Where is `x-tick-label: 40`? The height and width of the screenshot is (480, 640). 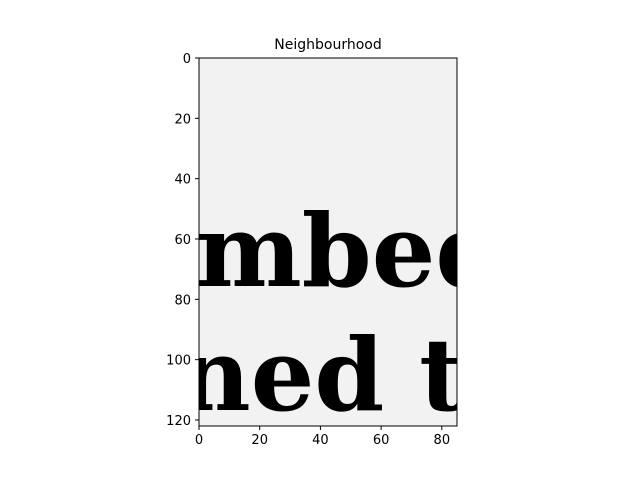 x-tick-label: 40 is located at coordinates (320, 440).